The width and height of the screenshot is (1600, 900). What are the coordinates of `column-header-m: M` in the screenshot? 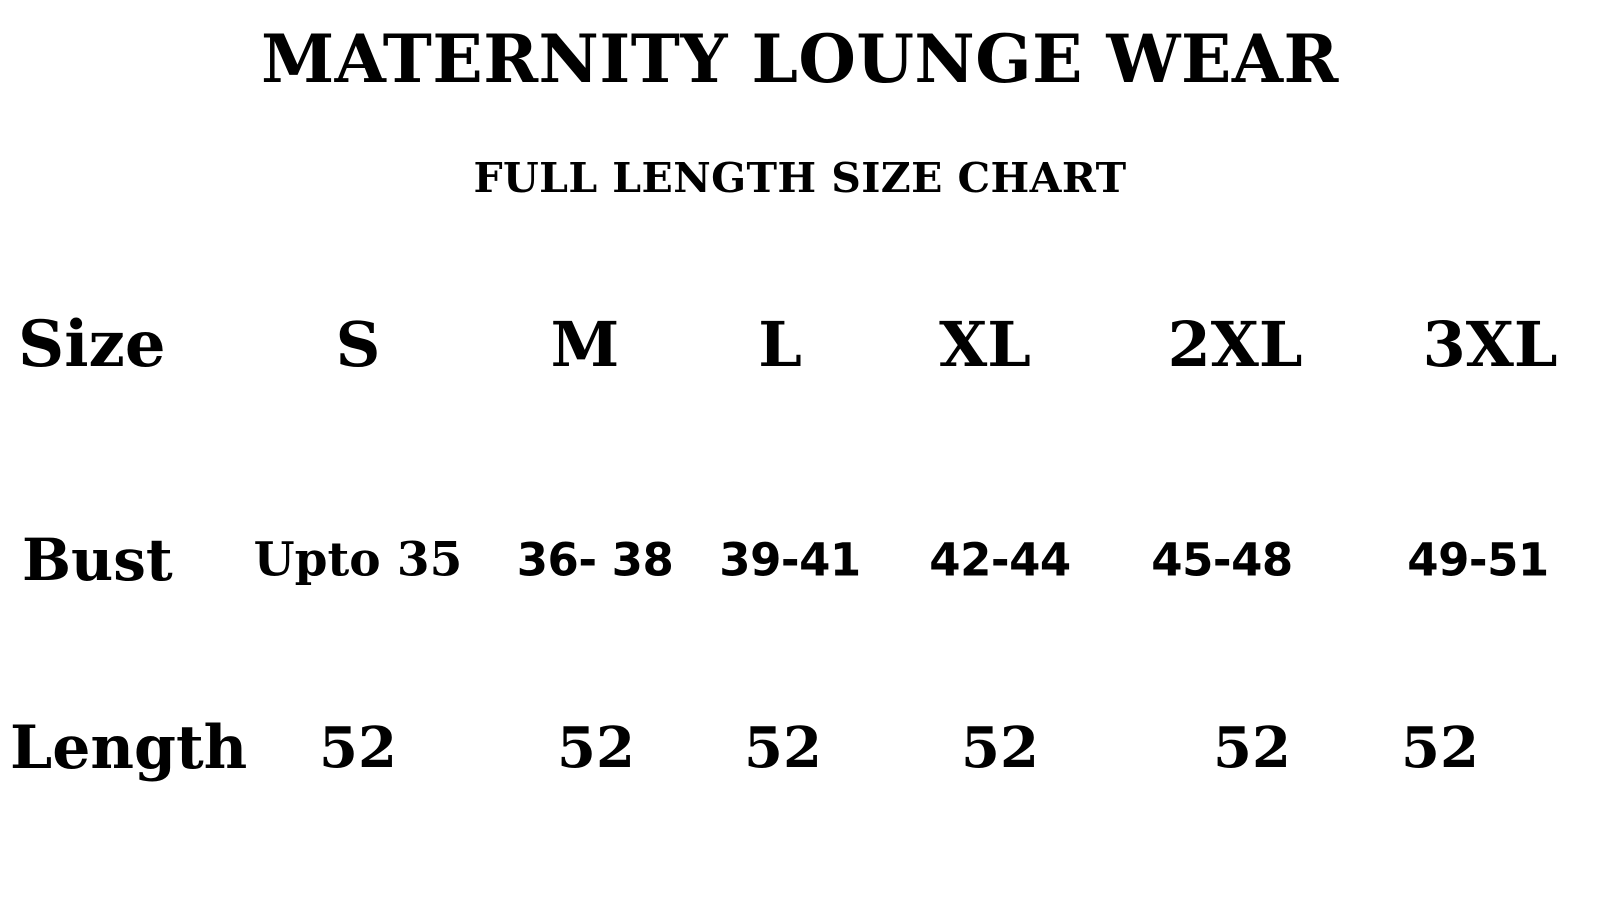 It's located at (585, 344).